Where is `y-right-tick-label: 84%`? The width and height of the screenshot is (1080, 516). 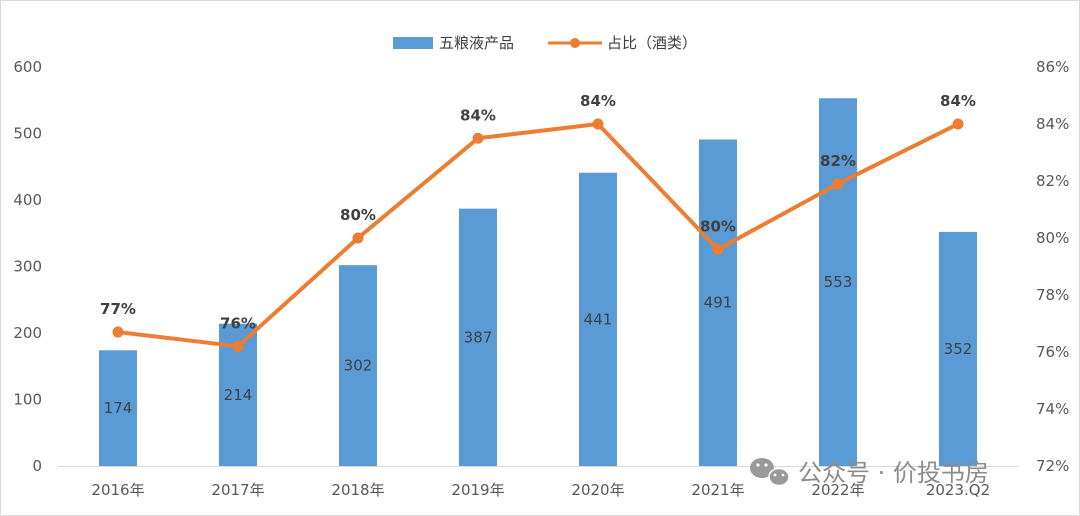 y-right-tick-label: 84% is located at coordinates (1052, 124).